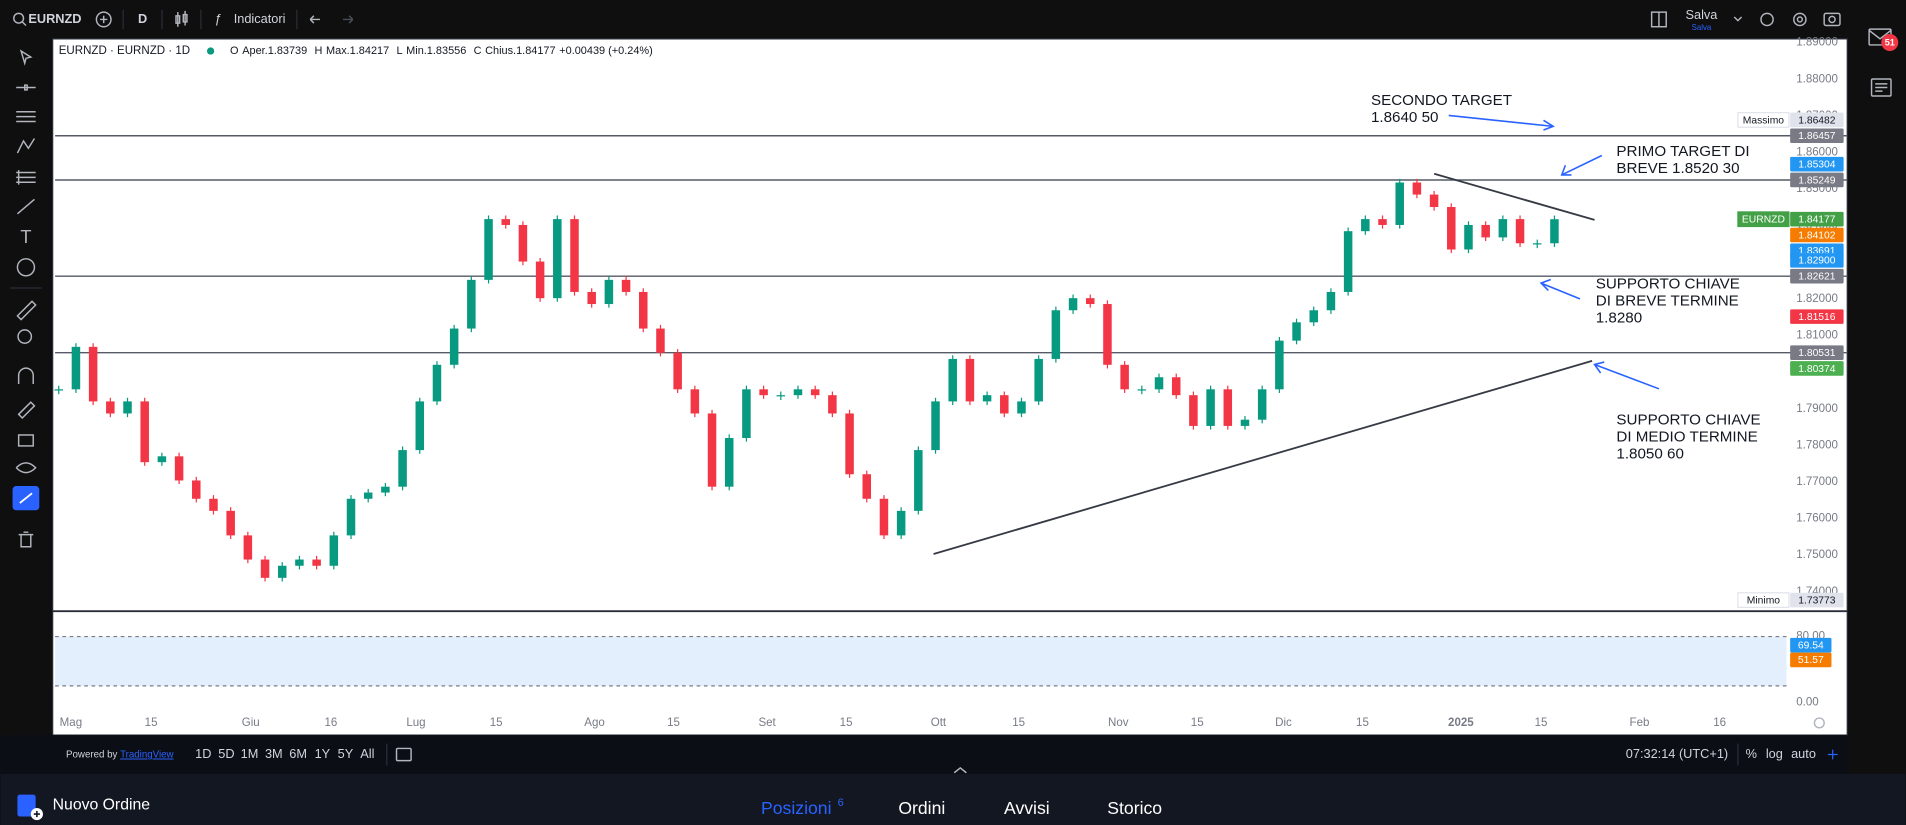  I want to click on tab-alerts: Avvisi, so click(1027, 808).